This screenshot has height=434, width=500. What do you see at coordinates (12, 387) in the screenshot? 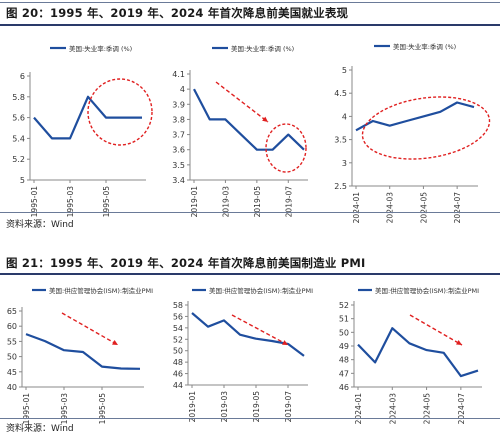
I see `y-tick-label: 40` at bounding box center [12, 387].